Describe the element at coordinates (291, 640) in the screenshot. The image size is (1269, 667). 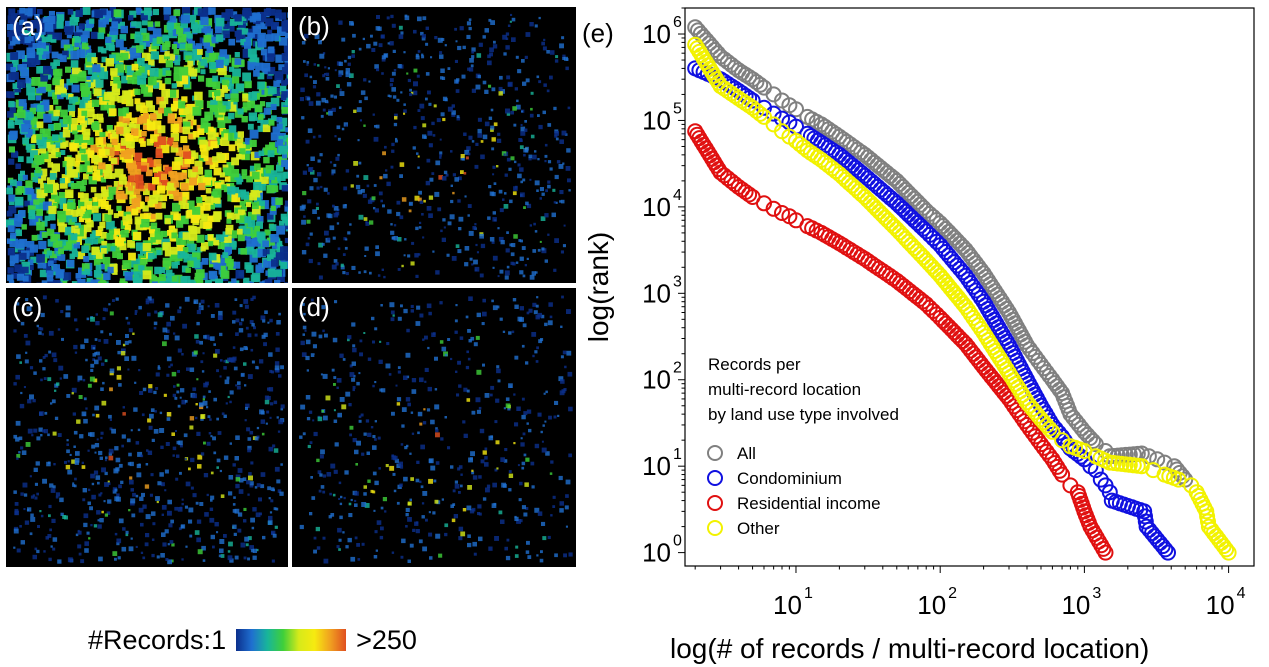
I see `colorbar-gradient` at that location.